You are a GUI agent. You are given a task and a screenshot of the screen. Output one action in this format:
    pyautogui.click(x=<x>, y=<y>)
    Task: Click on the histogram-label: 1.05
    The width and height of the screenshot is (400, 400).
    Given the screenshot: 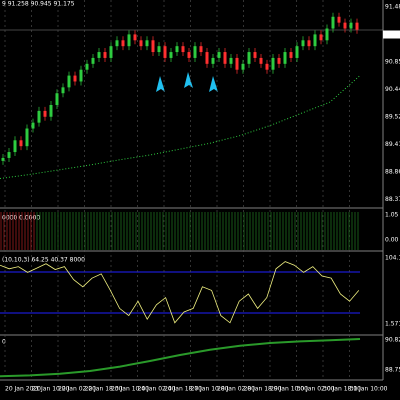 What is the action you would take?
    pyautogui.click(x=392, y=215)
    